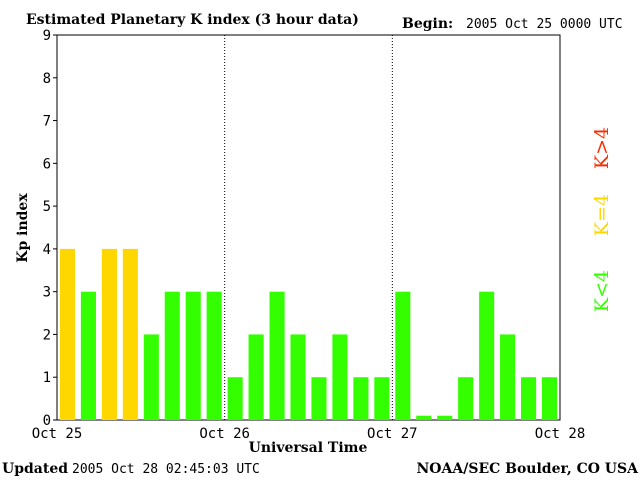 The image size is (640, 480). What do you see at coordinates (392, 434) in the screenshot?
I see `x-tick-label: Oct 27` at bounding box center [392, 434].